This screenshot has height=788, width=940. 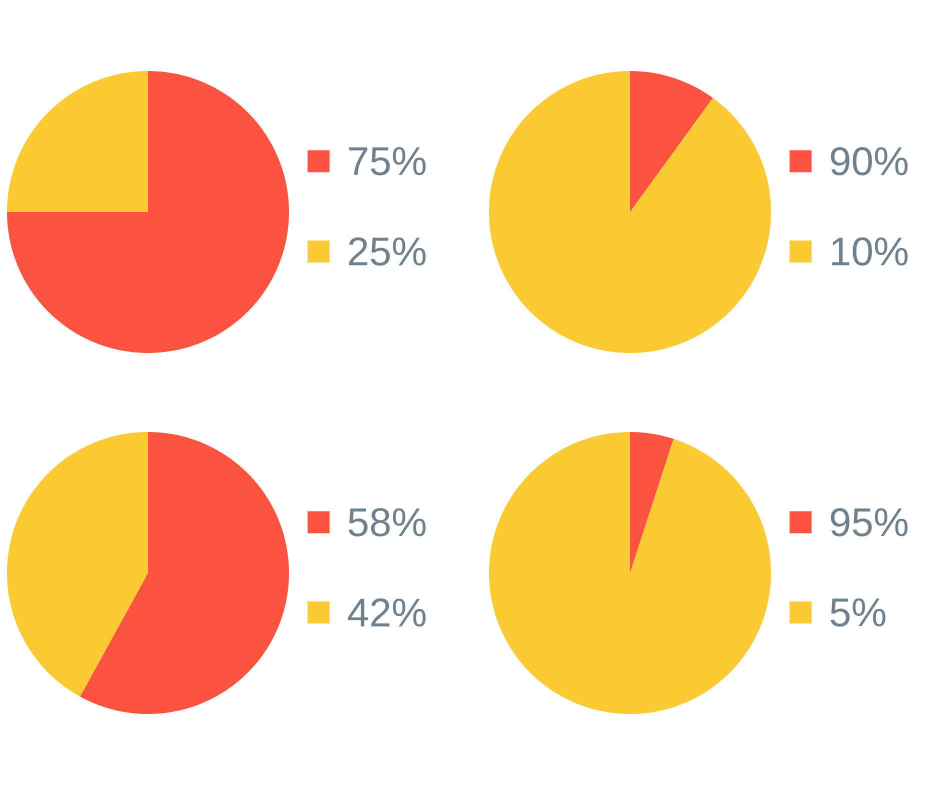 What do you see at coordinates (869, 161) in the screenshot?
I see `legend-label: 90%` at bounding box center [869, 161].